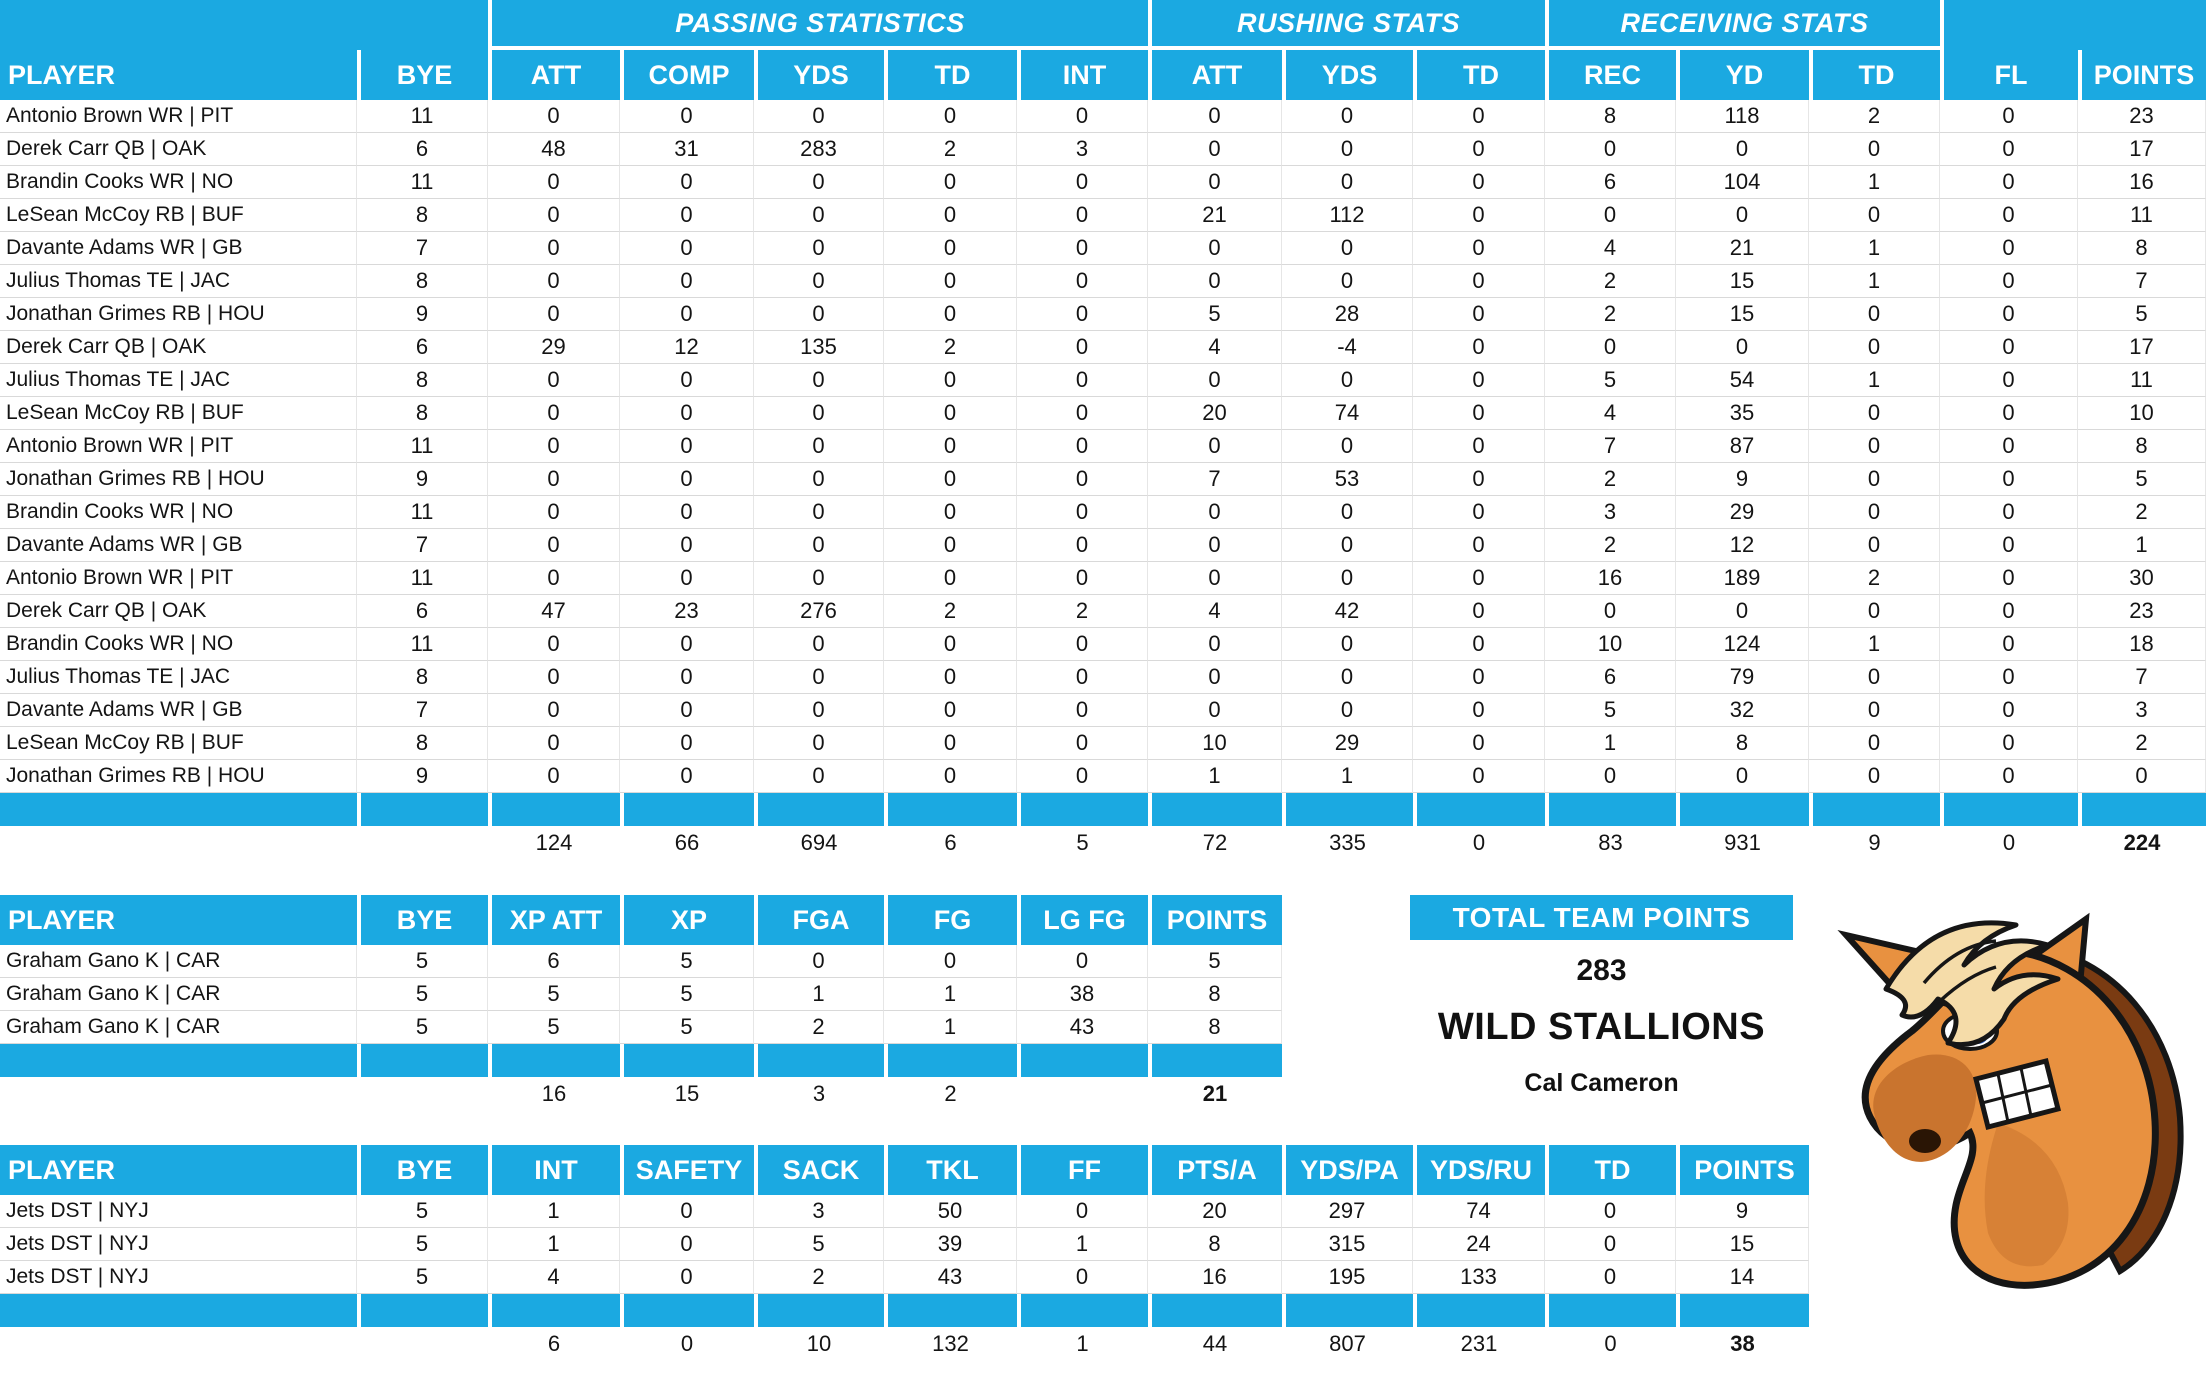 The image size is (2206, 1389). What do you see at coordinates (554, 842) in the screenshot?
I see `total-cell: 124` at bounding box center [554, 842].